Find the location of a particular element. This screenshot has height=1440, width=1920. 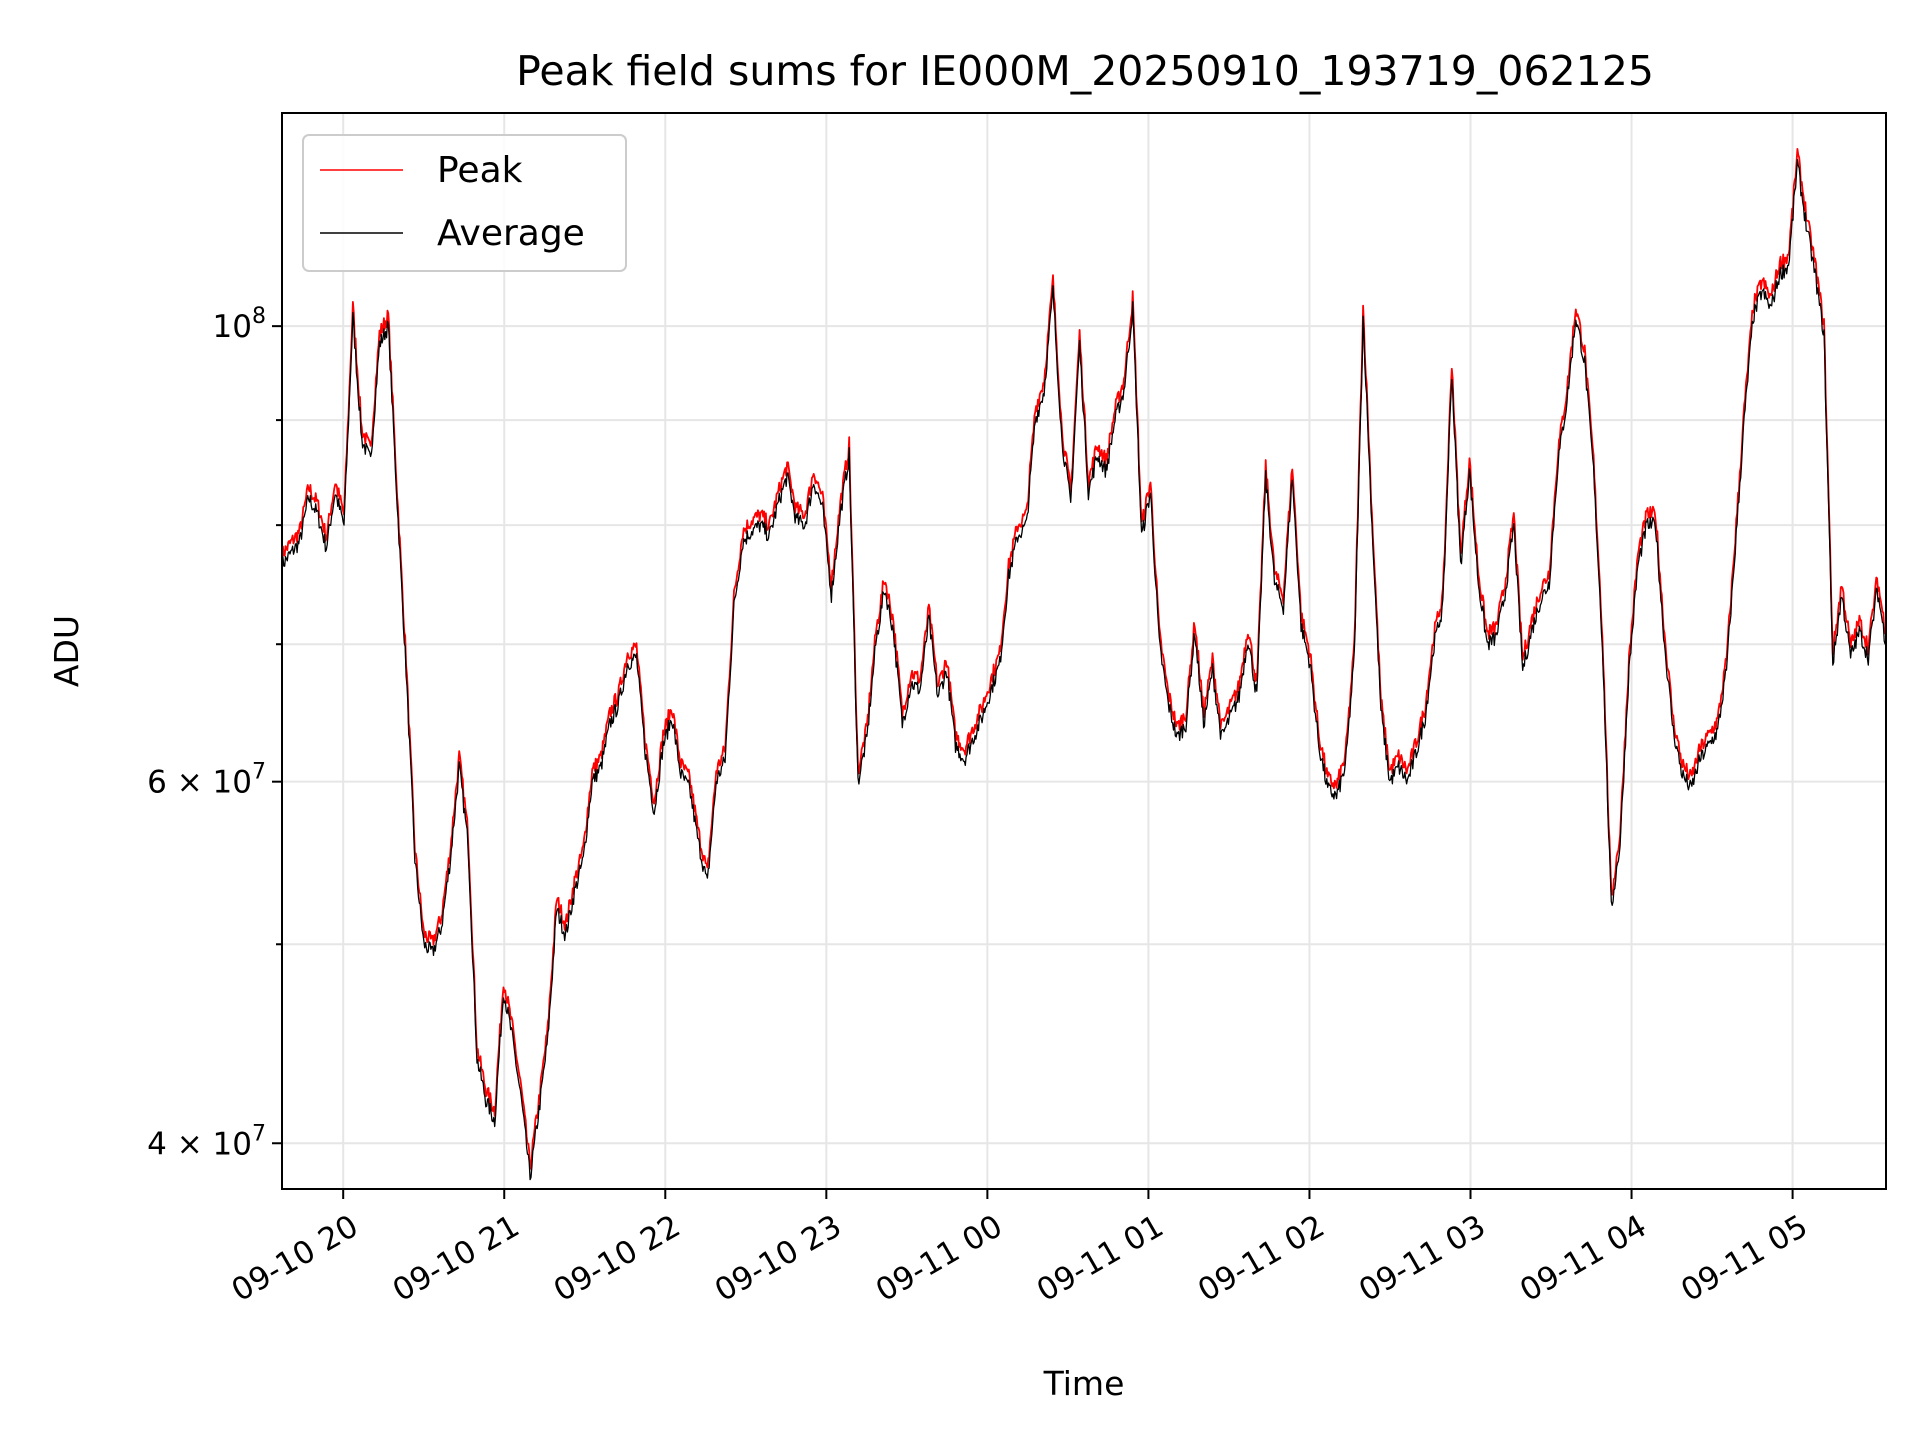

x-axis-label: Time is located at coordinates (1084, 1383).